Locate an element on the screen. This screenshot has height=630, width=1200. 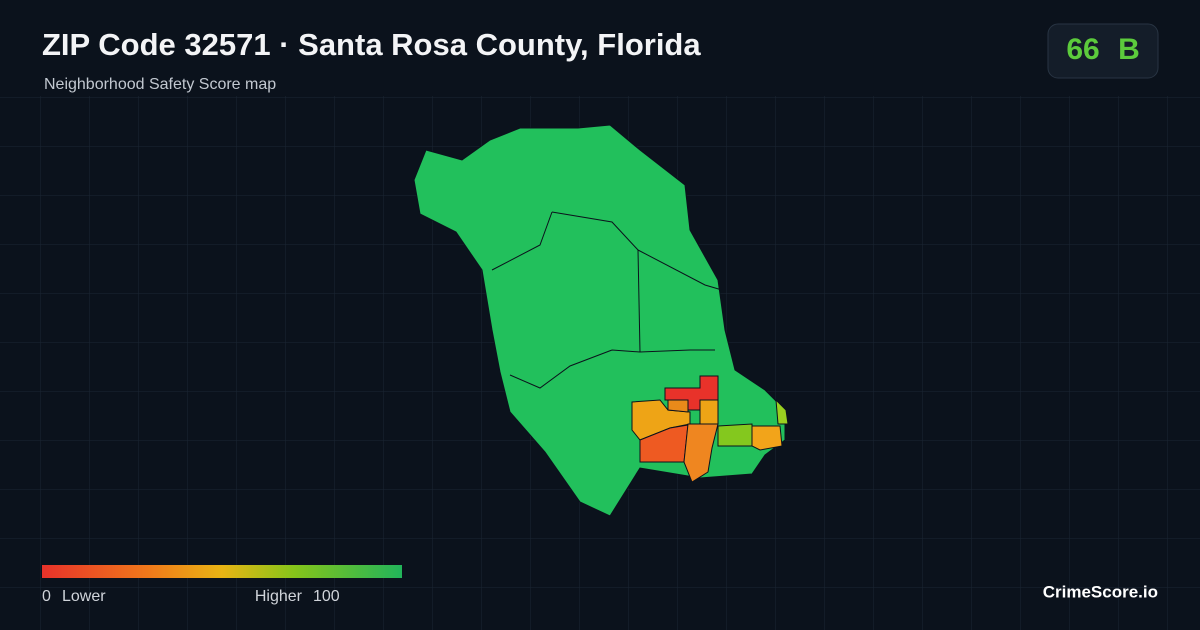
legend-max-label: Higher is located at coordinates (279, 596).